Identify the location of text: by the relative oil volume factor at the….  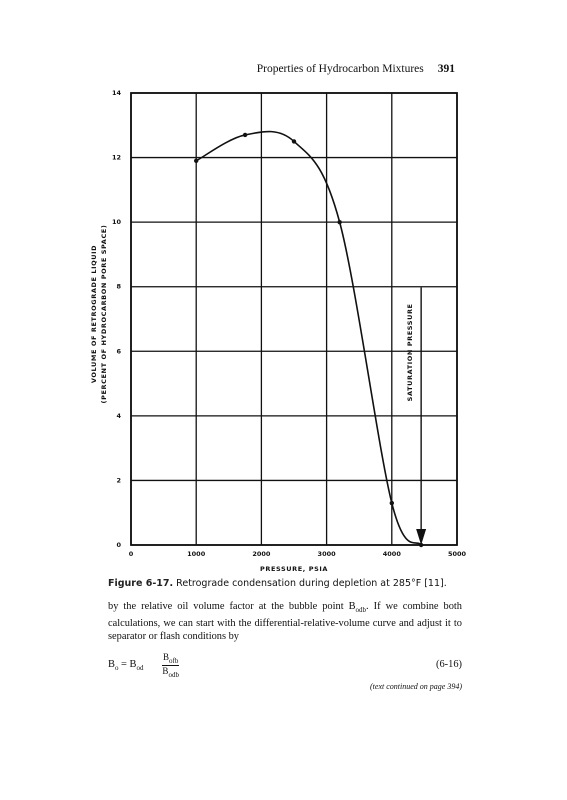
(232, 606).